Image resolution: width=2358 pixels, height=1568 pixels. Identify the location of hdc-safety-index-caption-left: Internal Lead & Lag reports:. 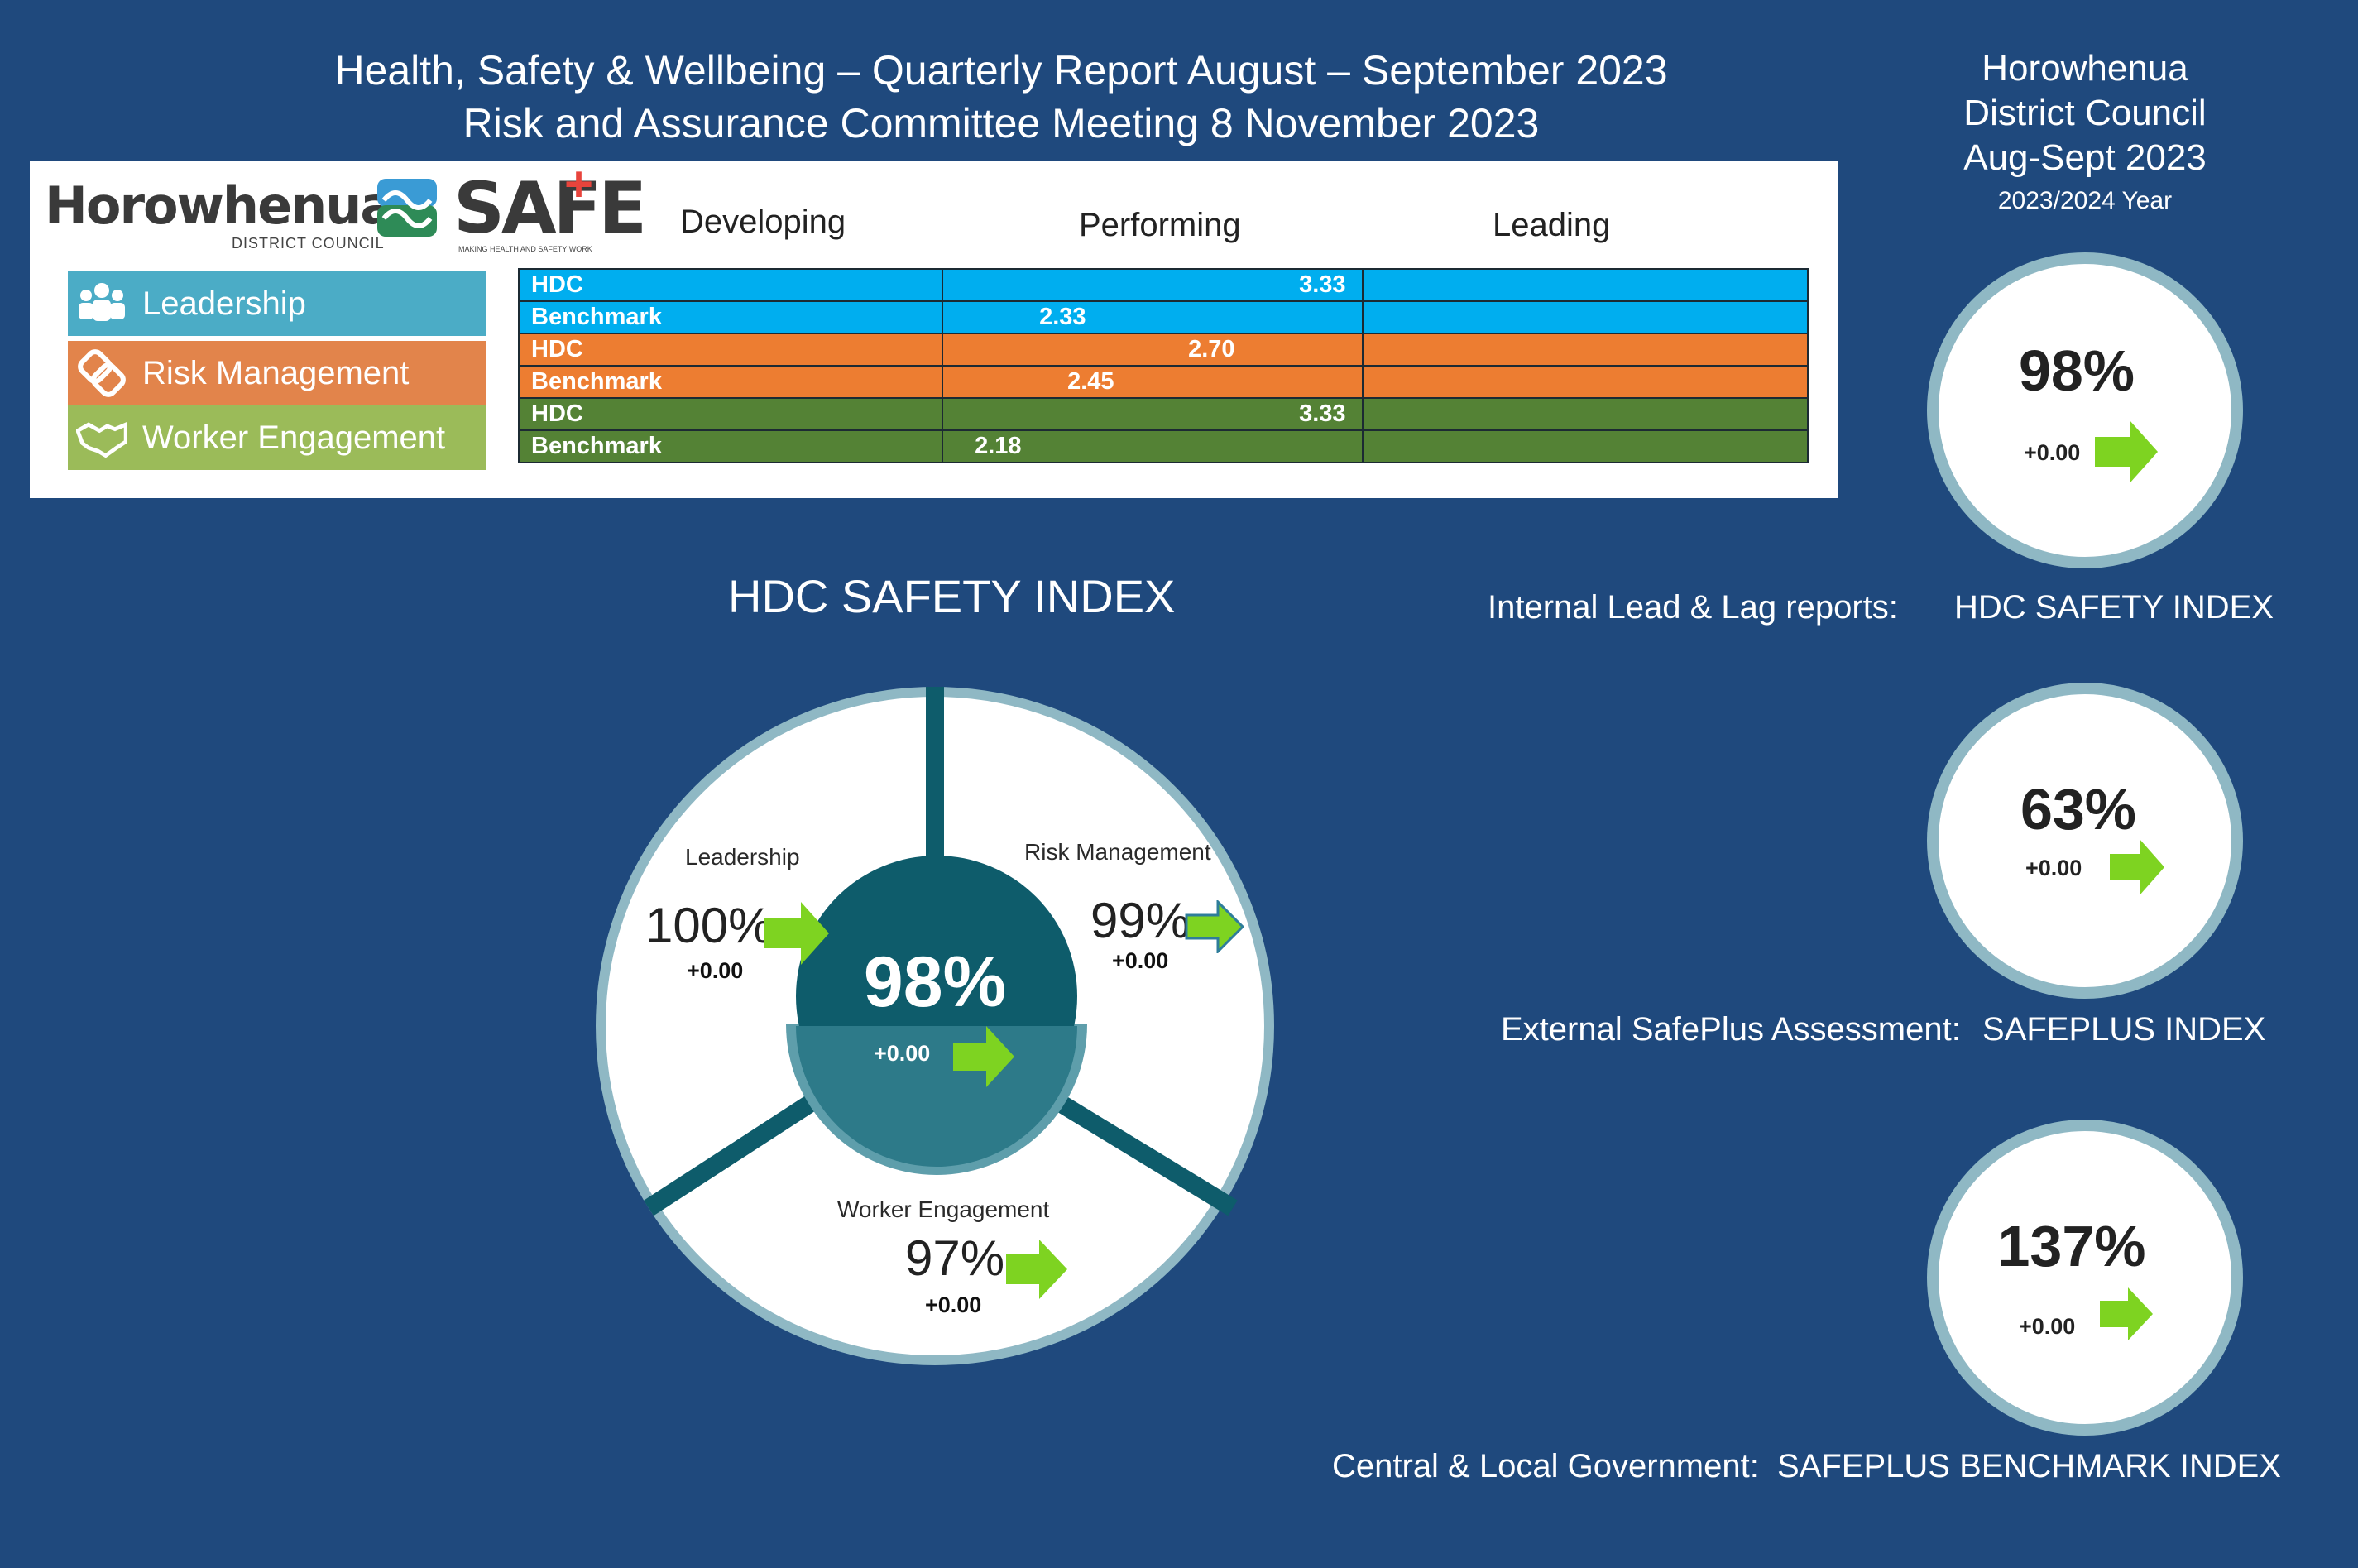
(1693, 608).